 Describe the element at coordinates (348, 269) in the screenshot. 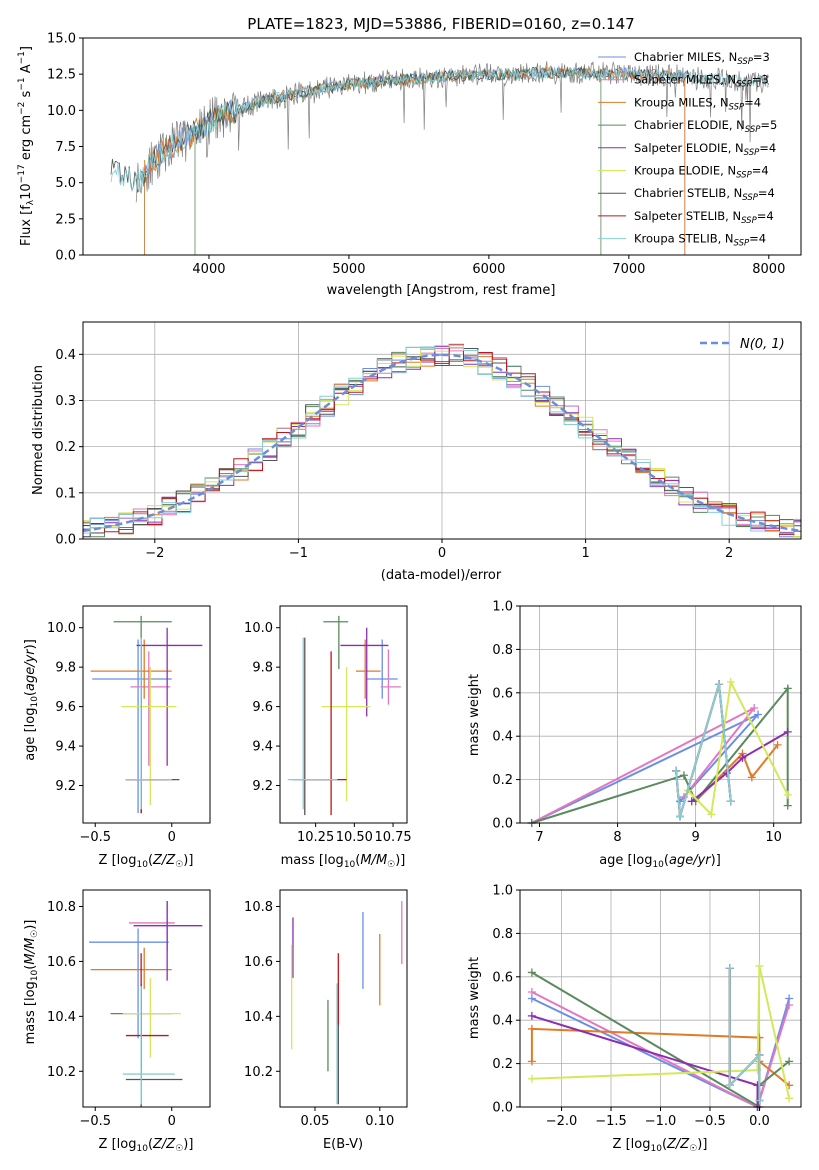

I see `x-tick-label: 5000` at that location.